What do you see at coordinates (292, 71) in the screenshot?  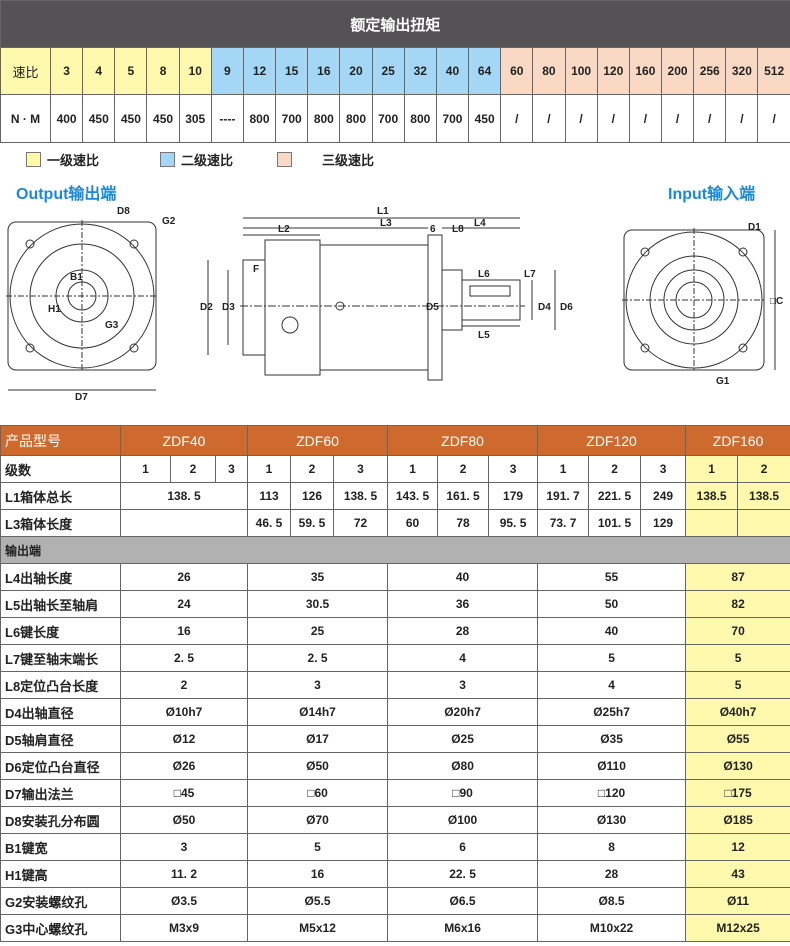 I see `ratio-cell: 15` at bounding box center [292, 71].